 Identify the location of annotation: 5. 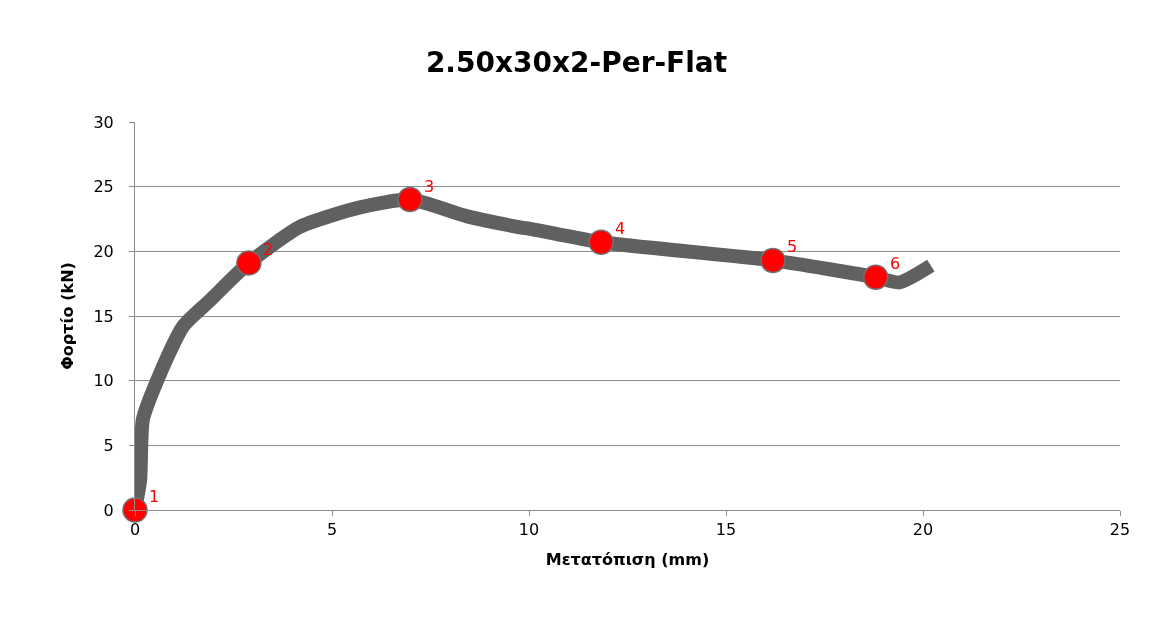
(792, 246).